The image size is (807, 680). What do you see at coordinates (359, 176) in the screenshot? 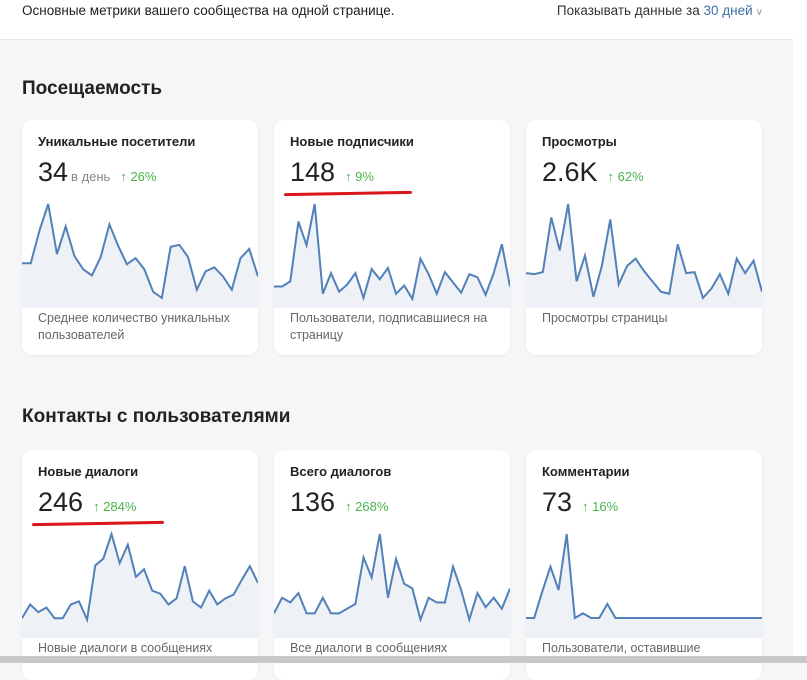
I see `metric-delta: ↑ 9%` at bounding box center [359, 176].